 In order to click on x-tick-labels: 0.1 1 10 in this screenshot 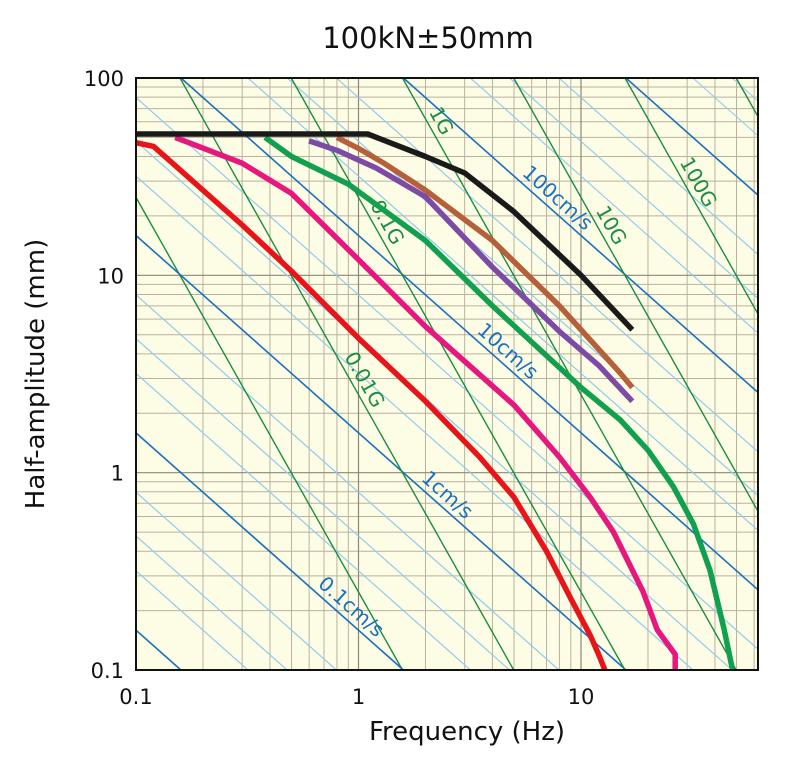, I will do `click(356, 697)`.